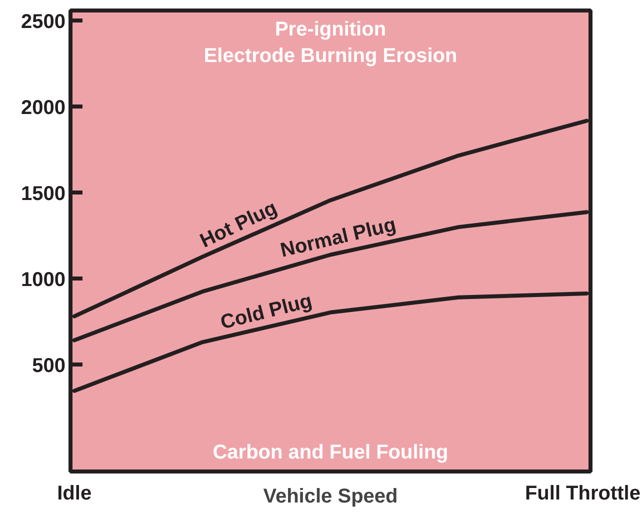 The image size is (644, 515). What do you see at coordinates (43, 279) in the screenshot?
I see `y-tick-label: 1000` at bounding box center [43, 279].